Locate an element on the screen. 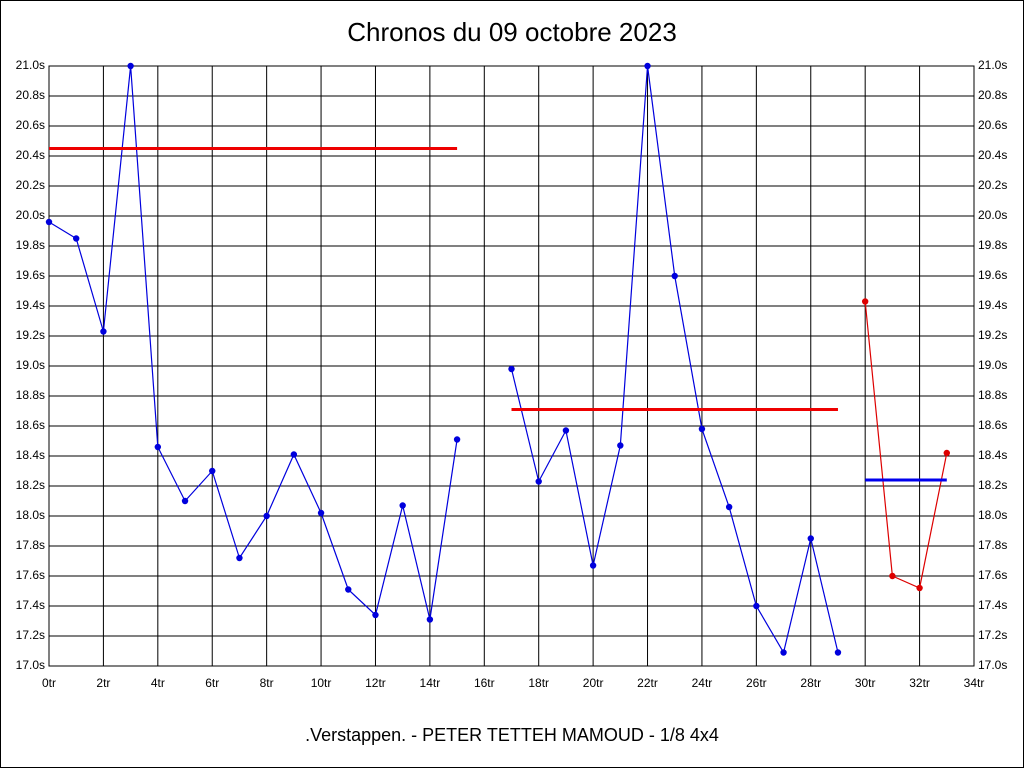  x-tick-label: 24tr is located at coordinates (702, 683).